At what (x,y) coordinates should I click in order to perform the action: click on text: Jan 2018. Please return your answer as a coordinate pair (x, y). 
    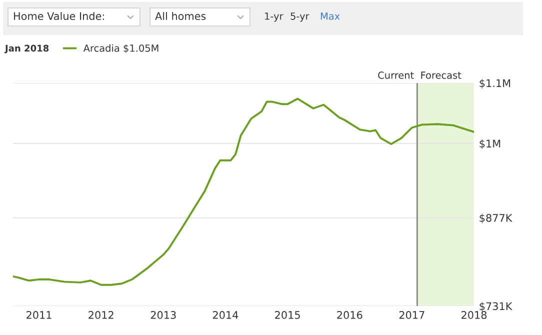
    Looking at the image, I should click on (26, 49).